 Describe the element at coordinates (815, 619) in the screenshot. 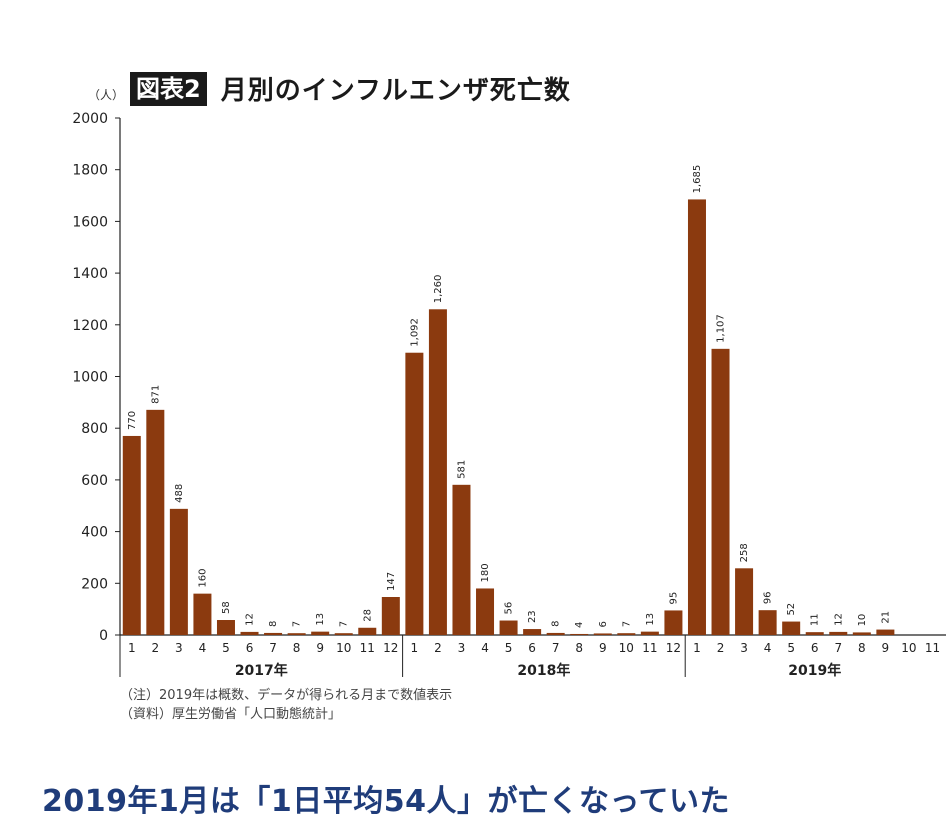

I see `bar-value-label: 11` at that location.